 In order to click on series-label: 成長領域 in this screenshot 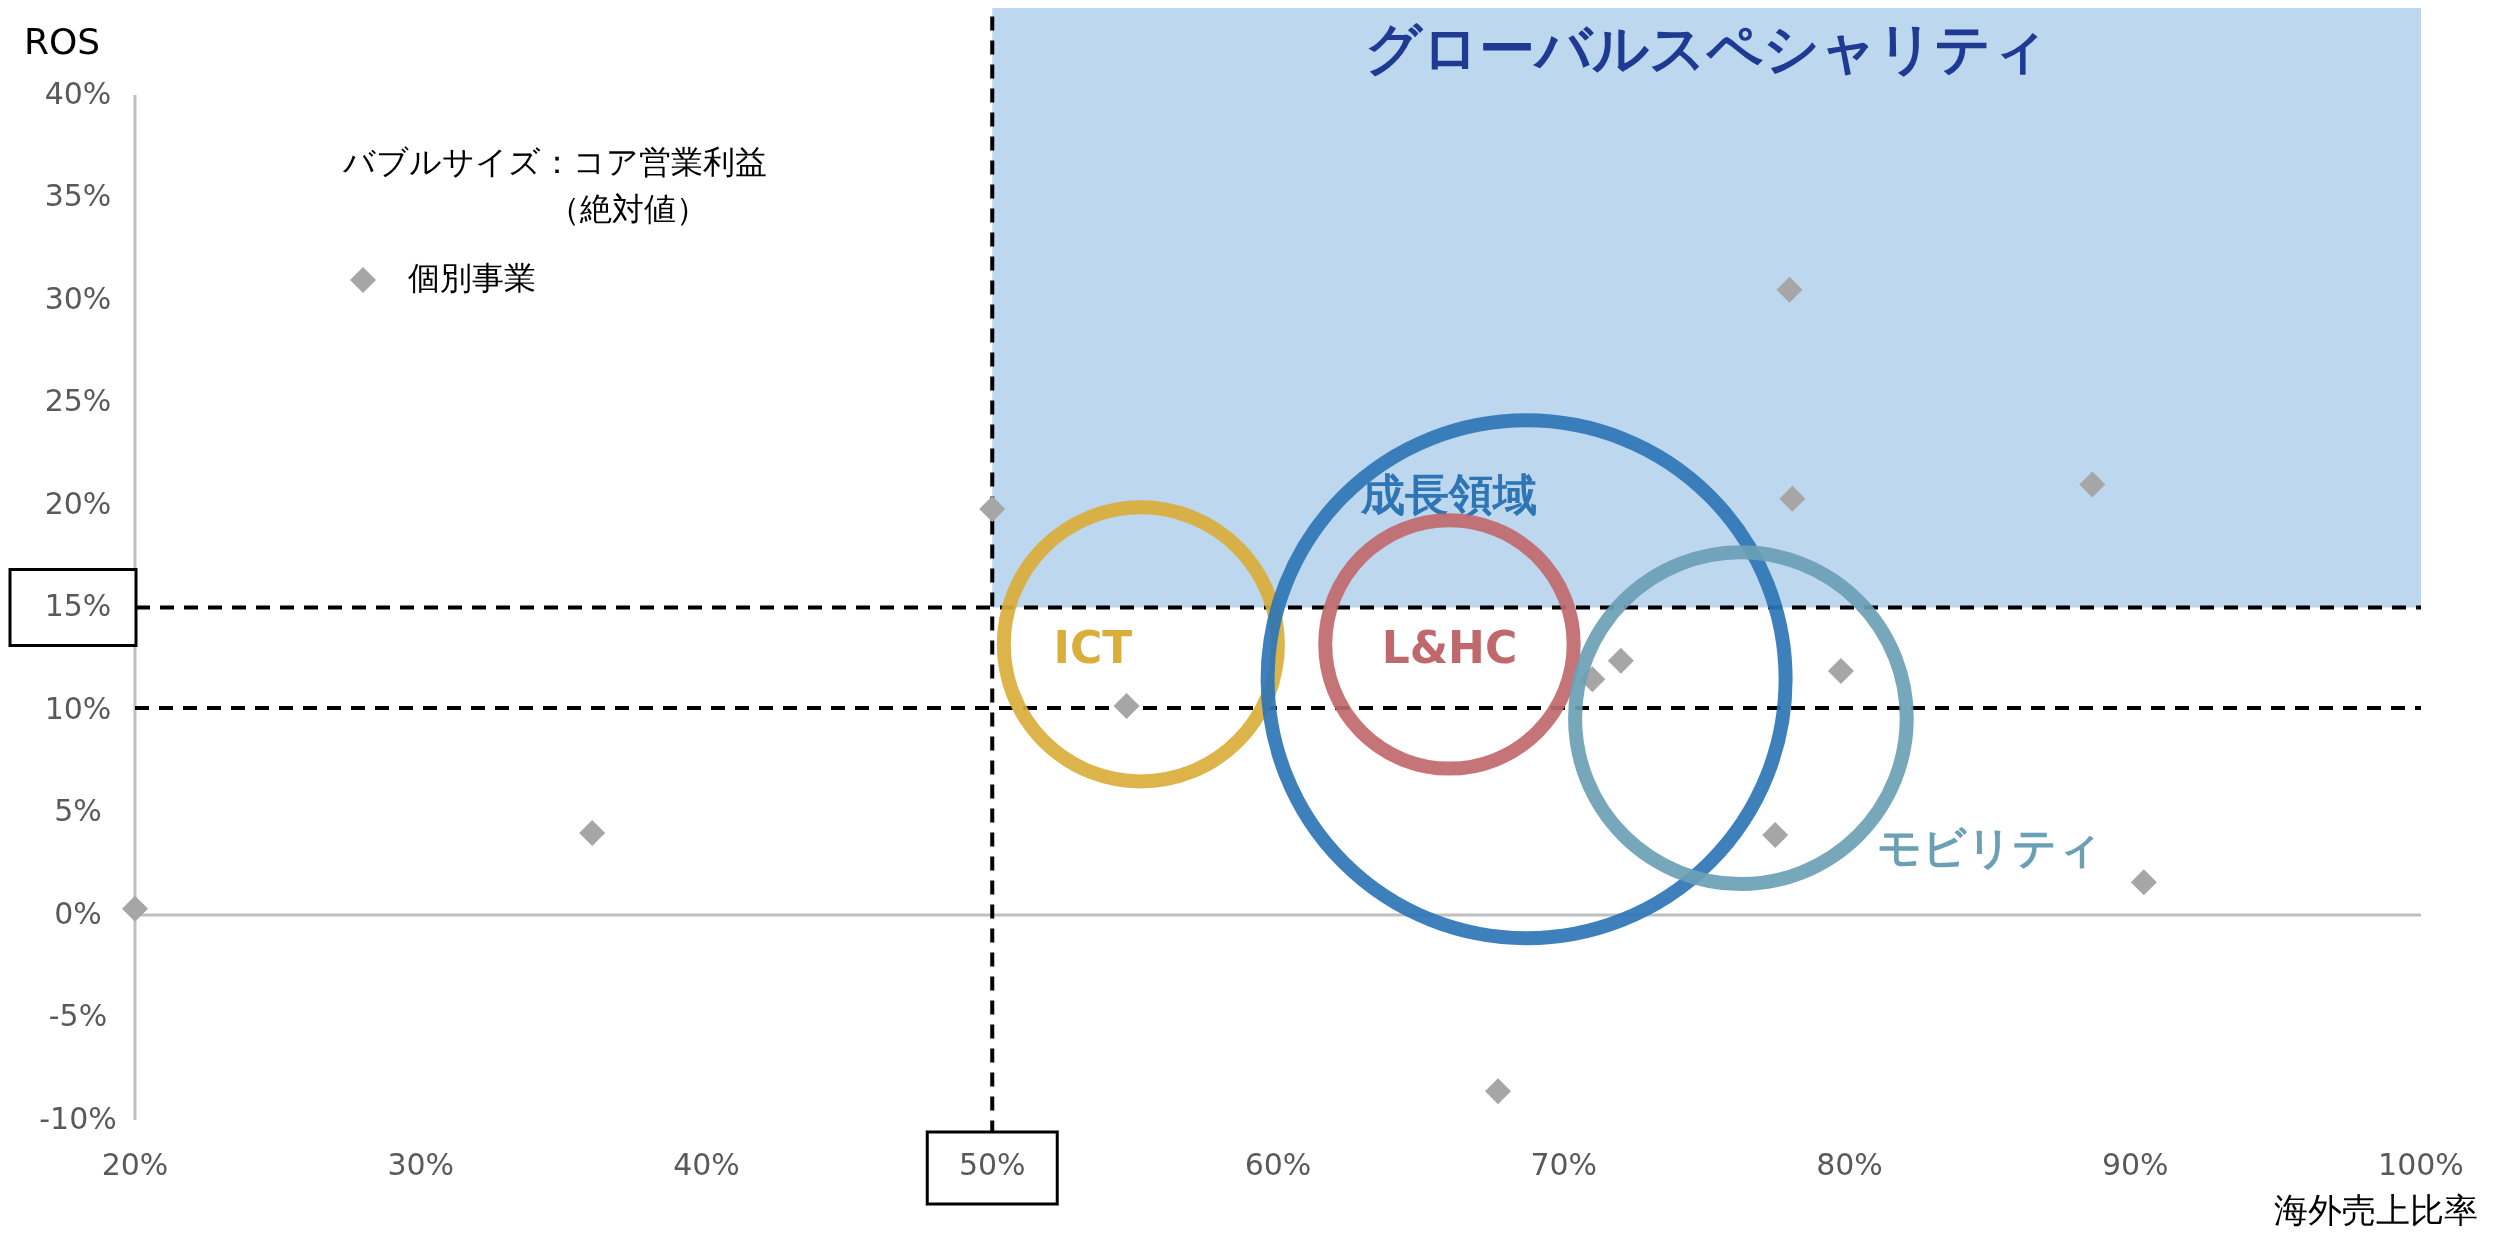, I will do `click(1448, 494)`.